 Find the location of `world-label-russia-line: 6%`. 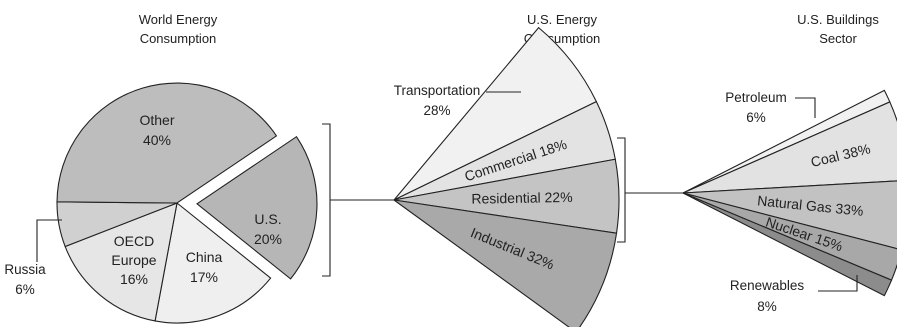

world-label-russia-line: 6% is located at coordinates (25, 289).